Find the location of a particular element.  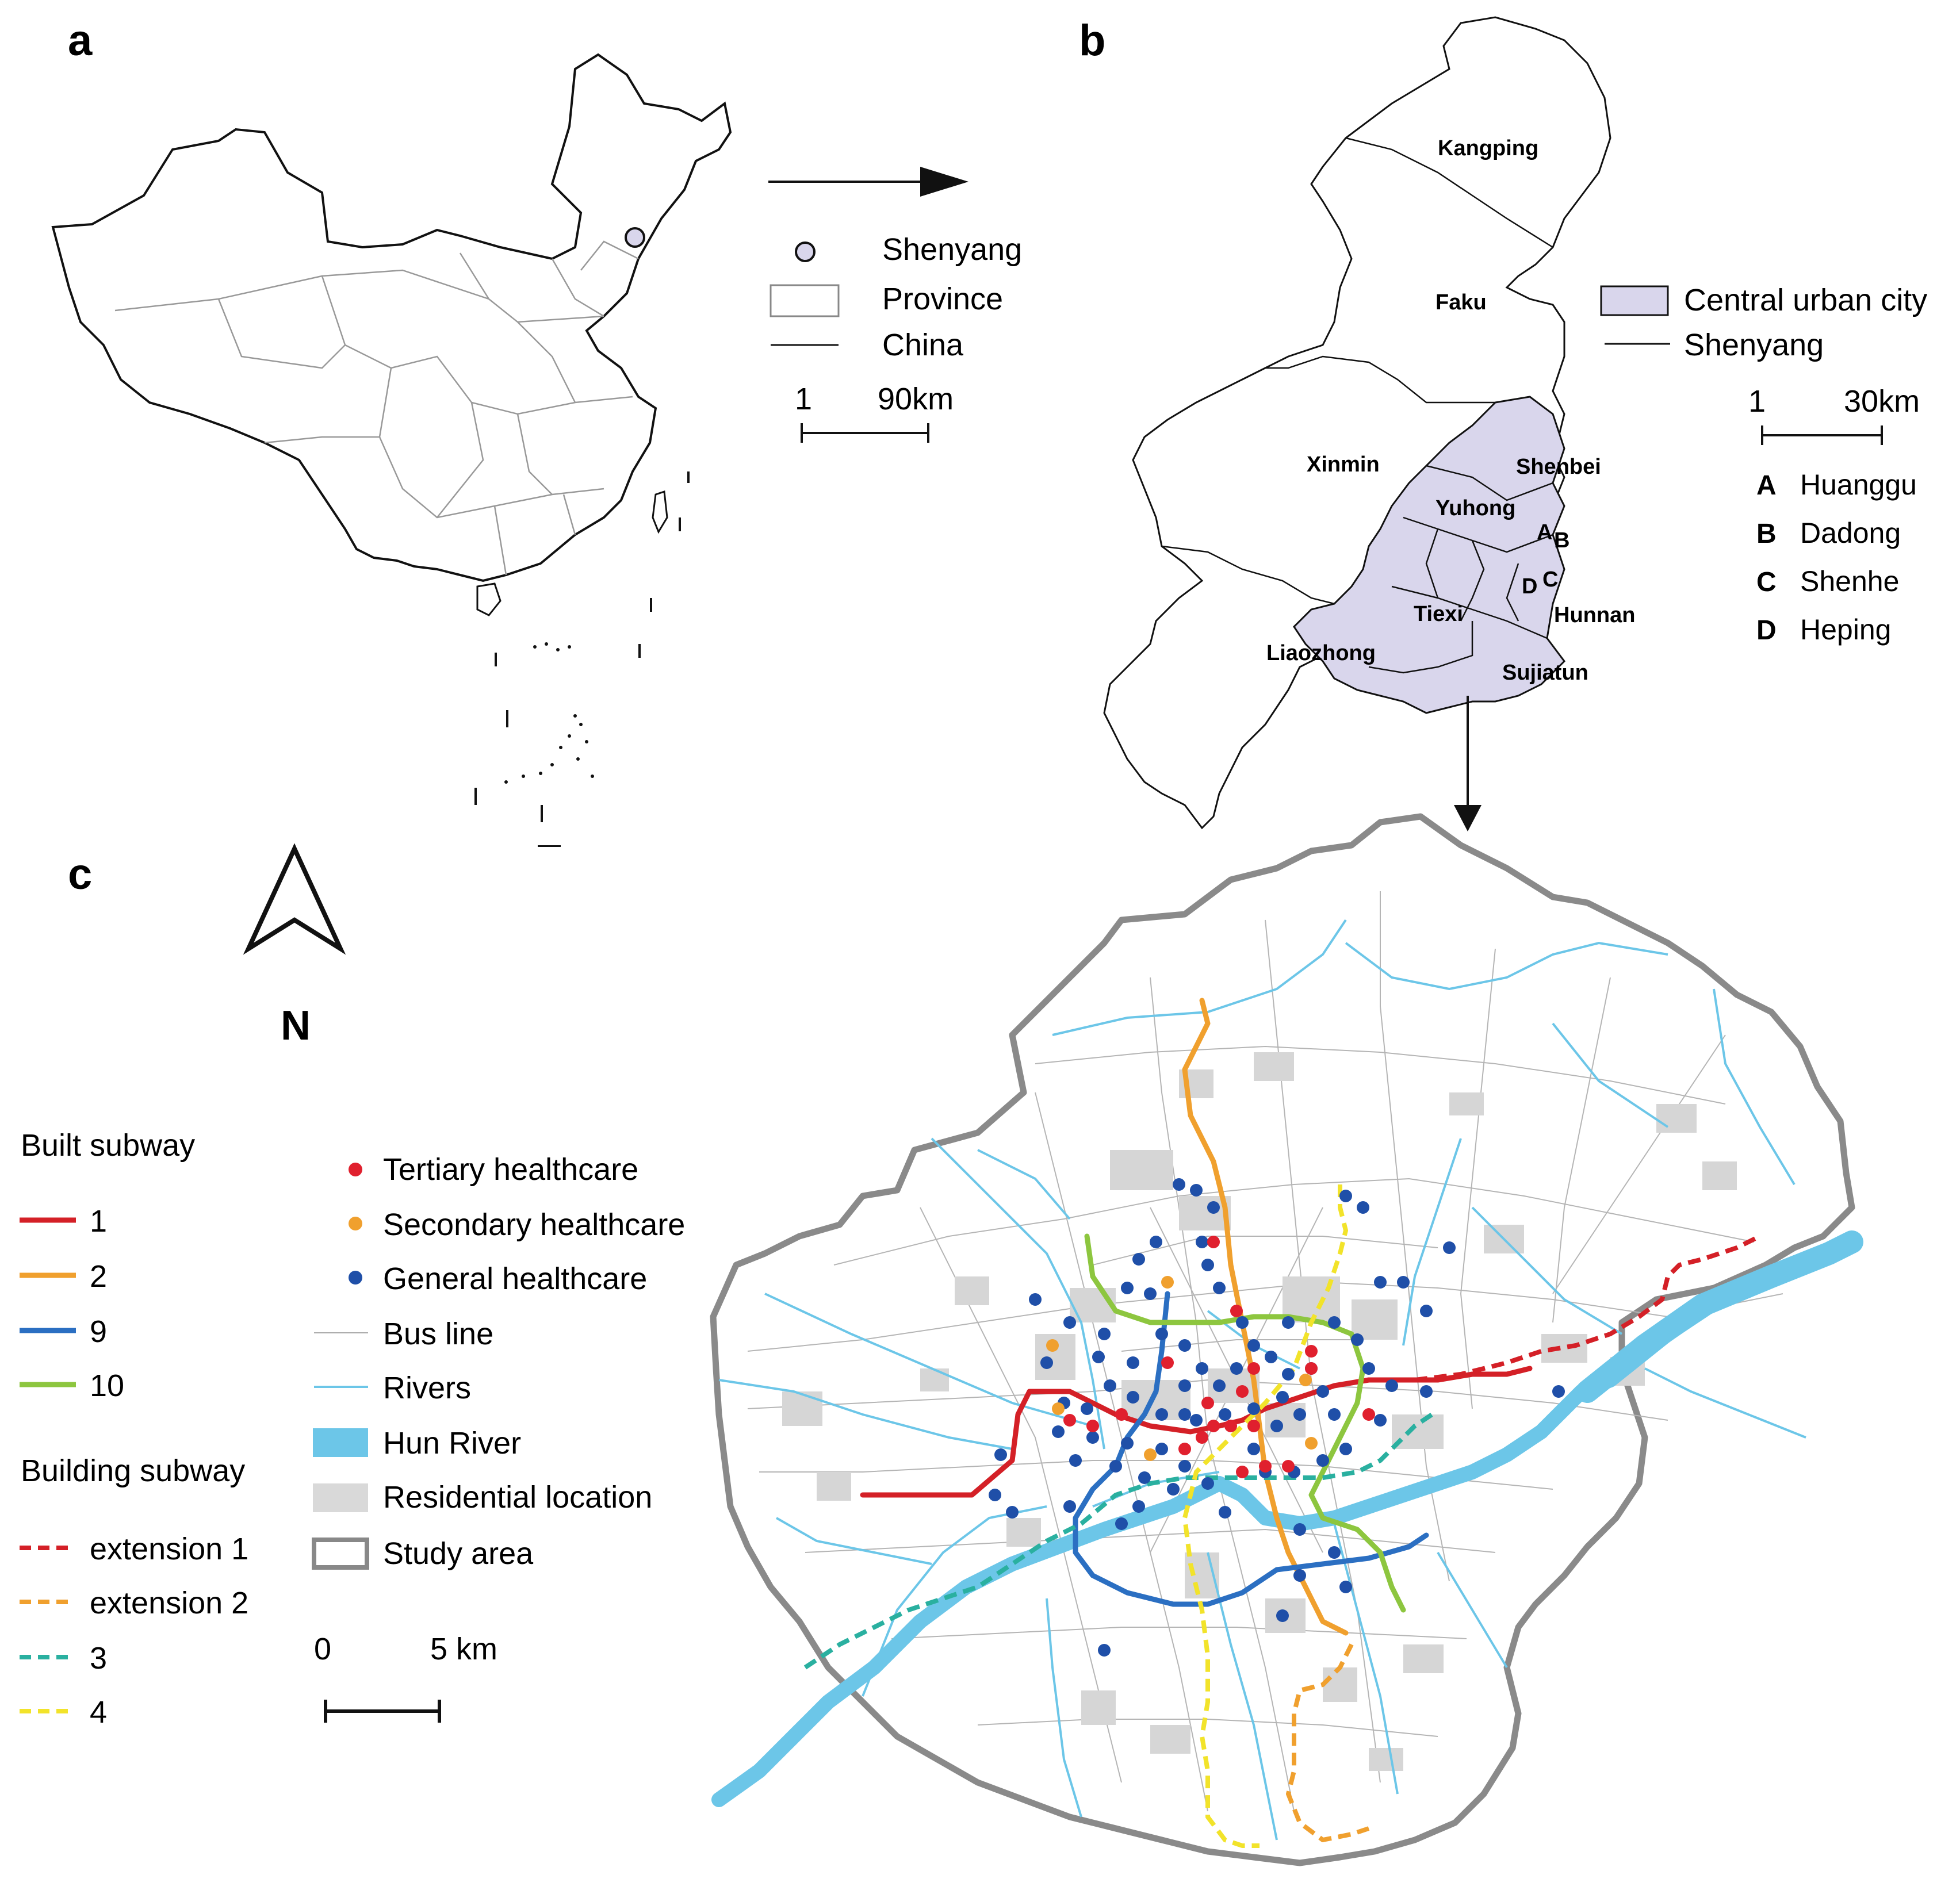

shenyang-map is located at coordinates (1357, 423).